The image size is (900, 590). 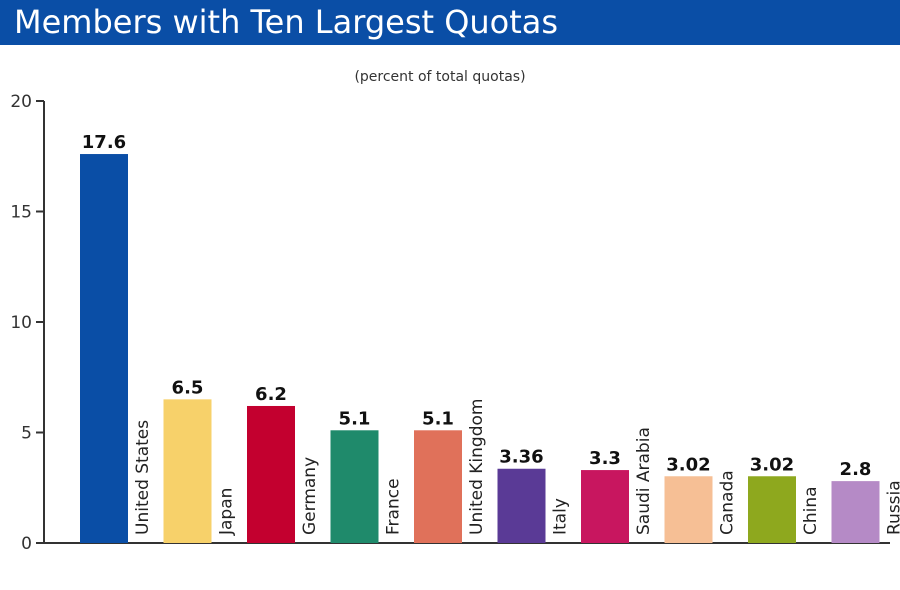 What do you see at coordinates (892, 507) in the screenshot?
I see `category-label: Russia` at bounding box center [892, 507].